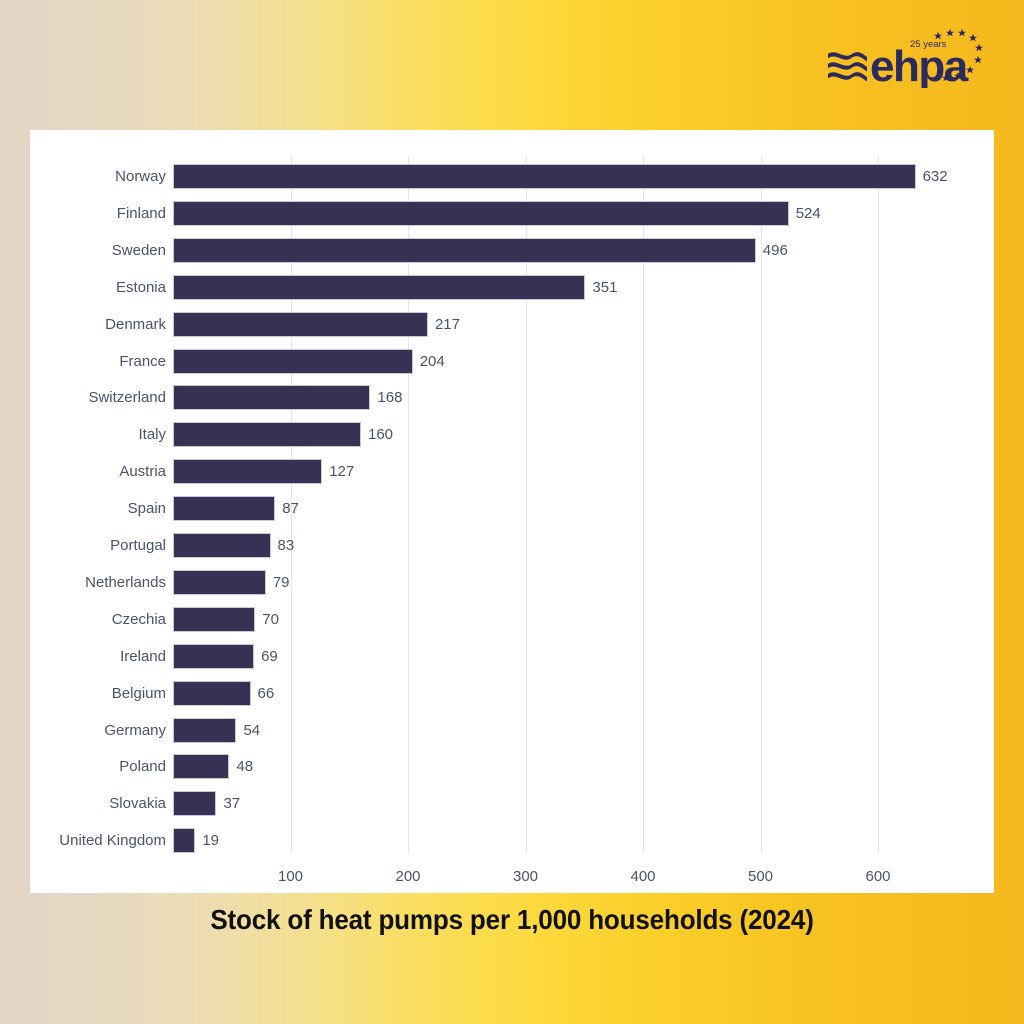 The image size is (1024, 1024). What do you see at coordinates (141, 213) in the screenshot?
I see `category-label: Finland` at bounding box center [141, 213].